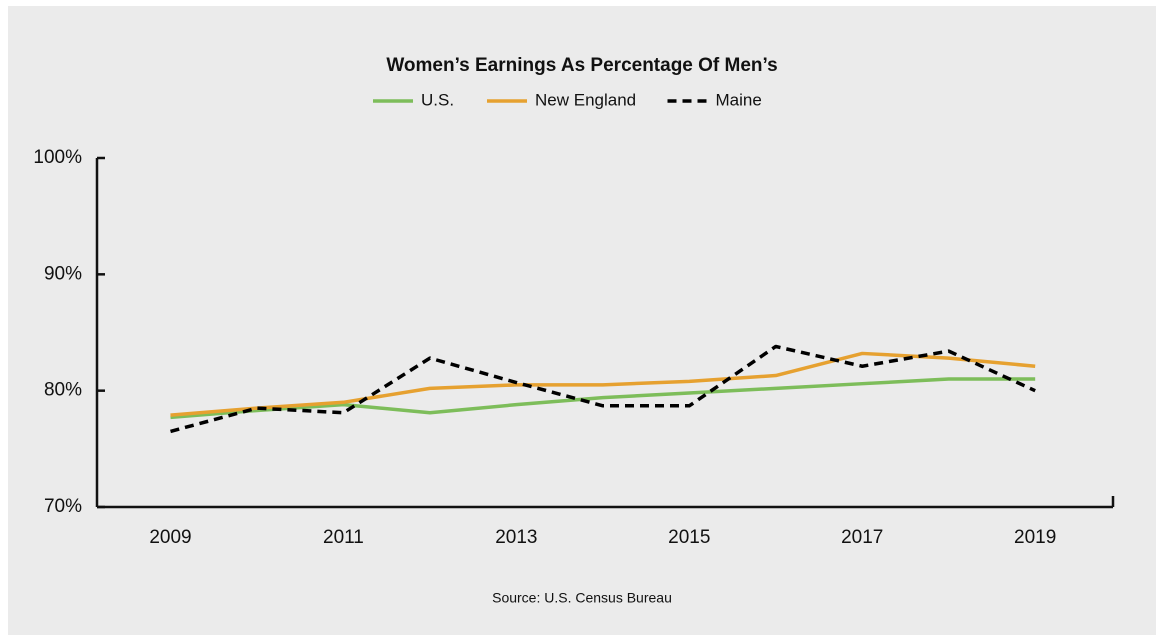 Image resolution: width=1164 pixels, height=641 pixels. What do you see at coordinates (343, 537) in the screenshot?
I see `x-tick-label: 2011` at bounding box center [343, 537].